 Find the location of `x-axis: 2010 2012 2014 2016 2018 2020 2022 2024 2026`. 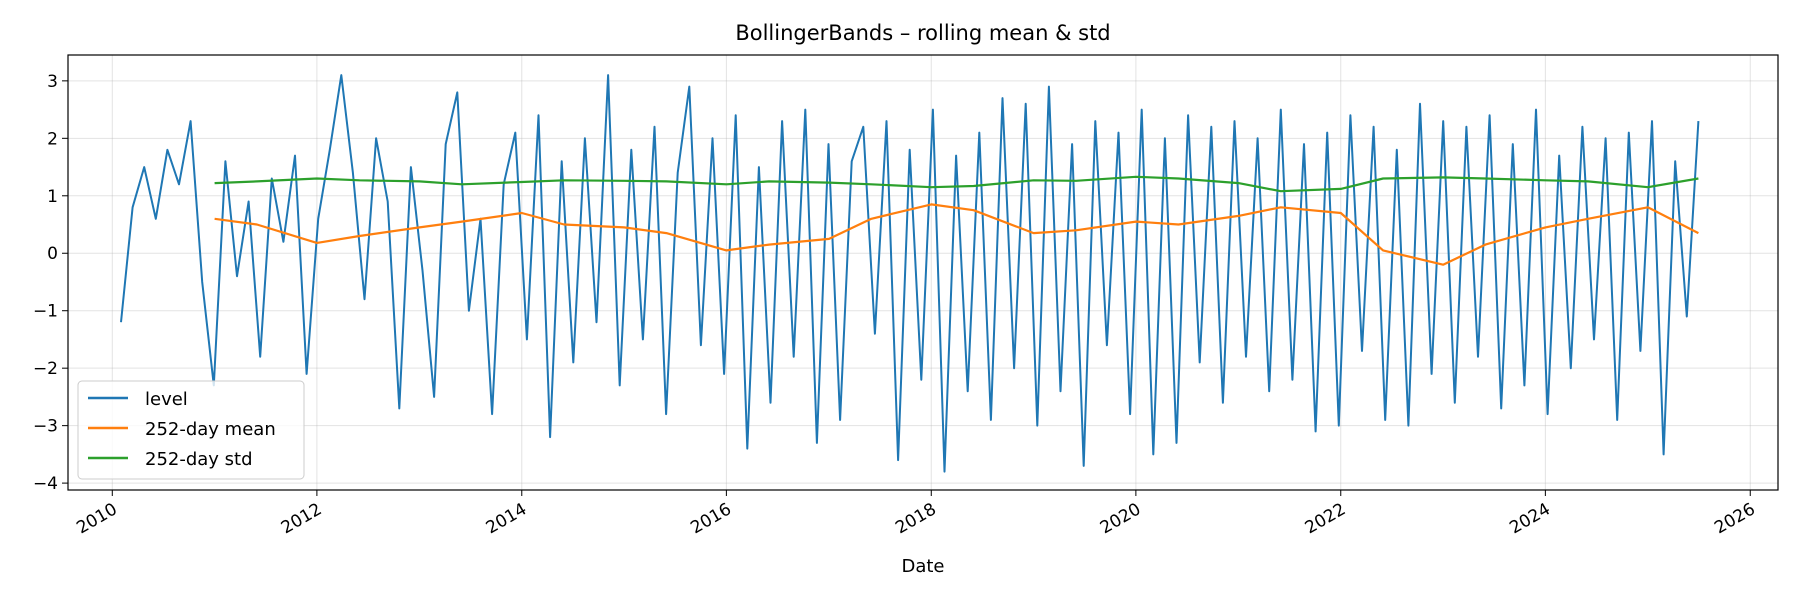

x-axis: 2010 2012 2014 2016 2018 2020 2022 2024 2026 is located at coordinates (916, 514).